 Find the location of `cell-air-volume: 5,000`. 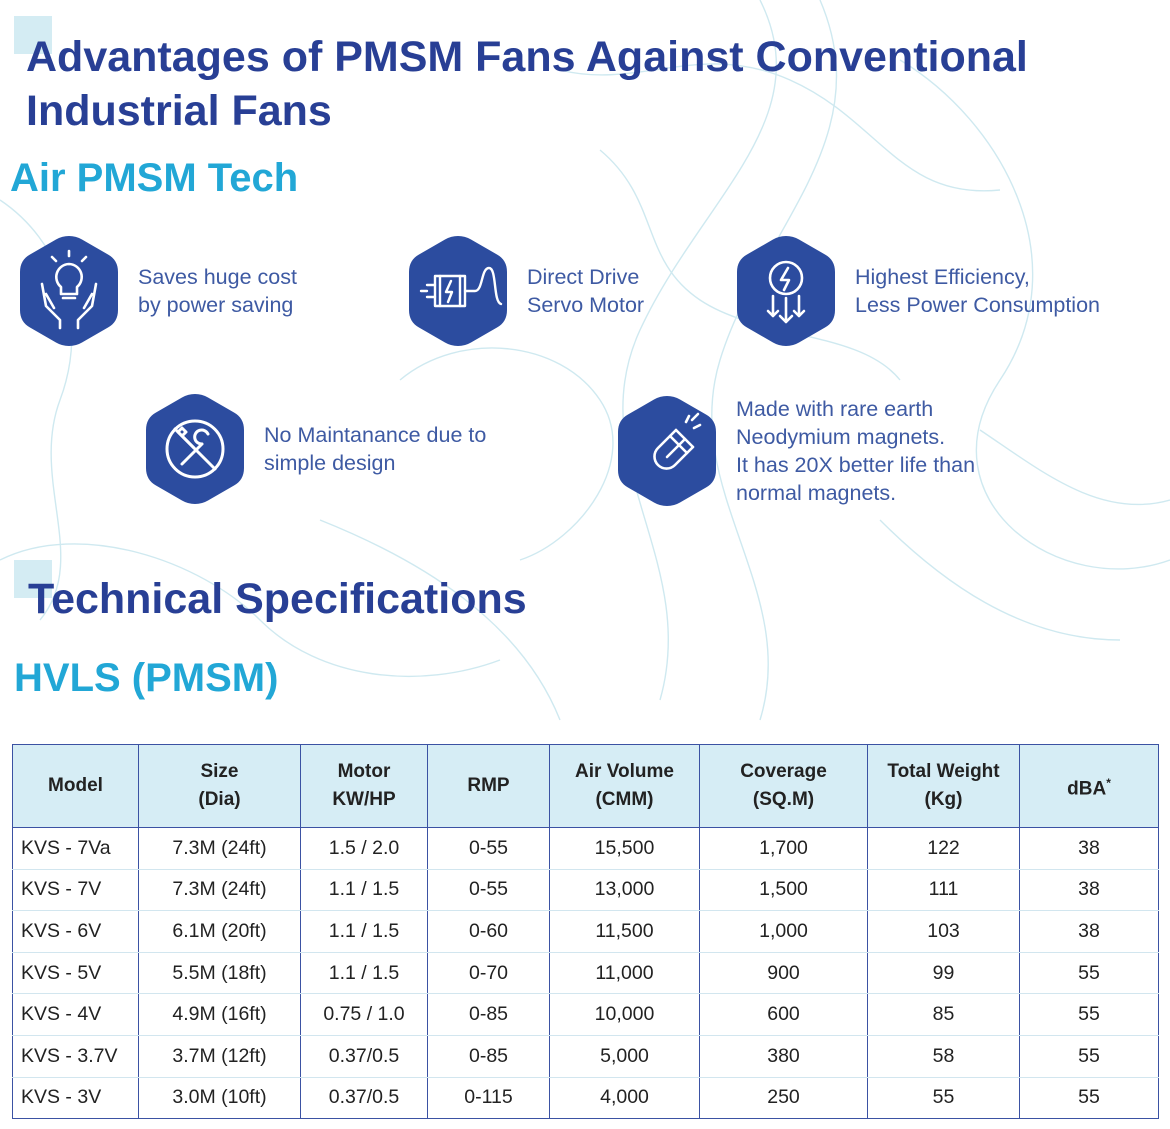

cell-air-volume: 5,000 is located at coordinates (624, 1056).